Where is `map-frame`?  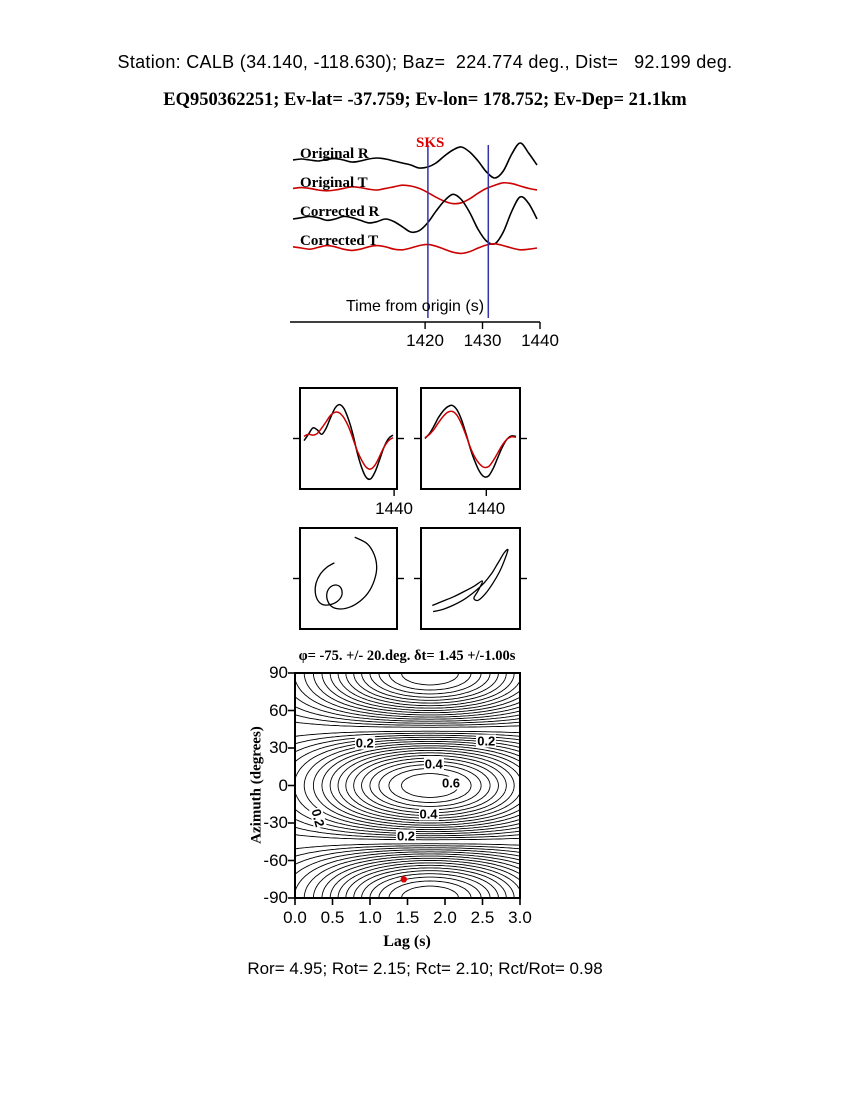
map-frame is located at coordinates (407, 785).